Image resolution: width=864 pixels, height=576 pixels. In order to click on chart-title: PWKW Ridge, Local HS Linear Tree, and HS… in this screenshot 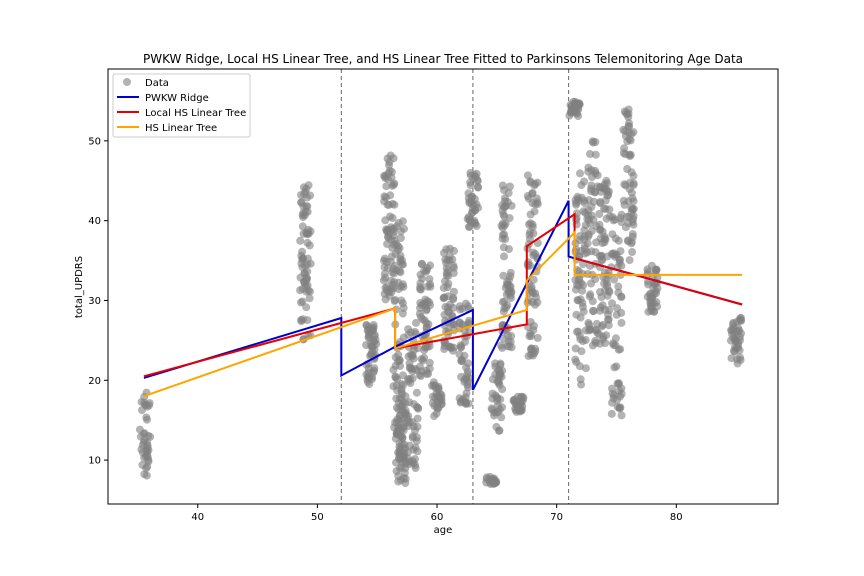, I will do `click(443, 59)`.